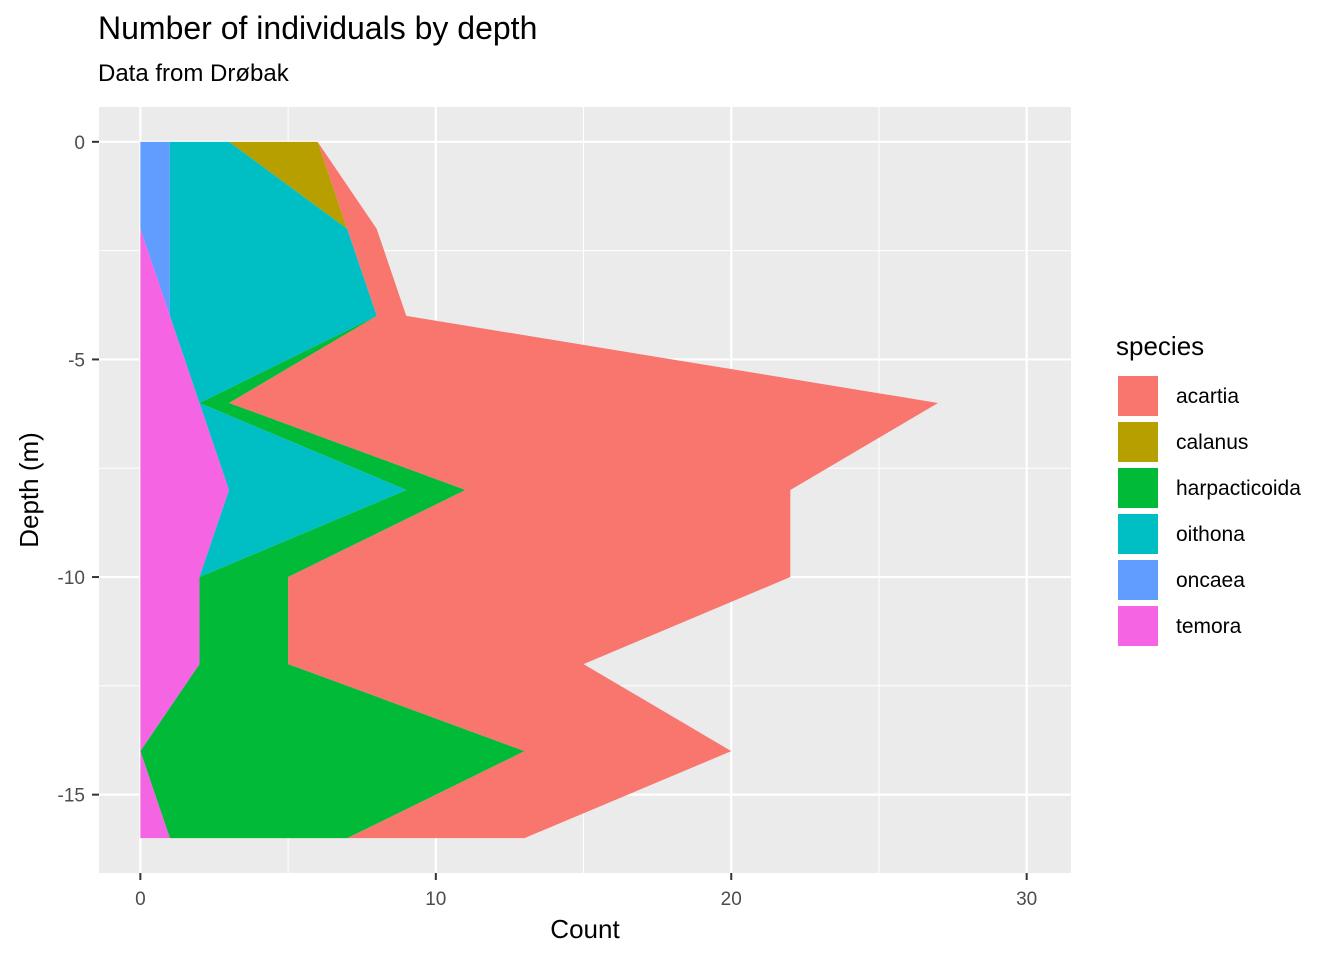 This screenshot has width=1344, height=960. Describe the element at coordinates (1138, 442) in the screenshot. I see `legend-key-calanus` at that location.